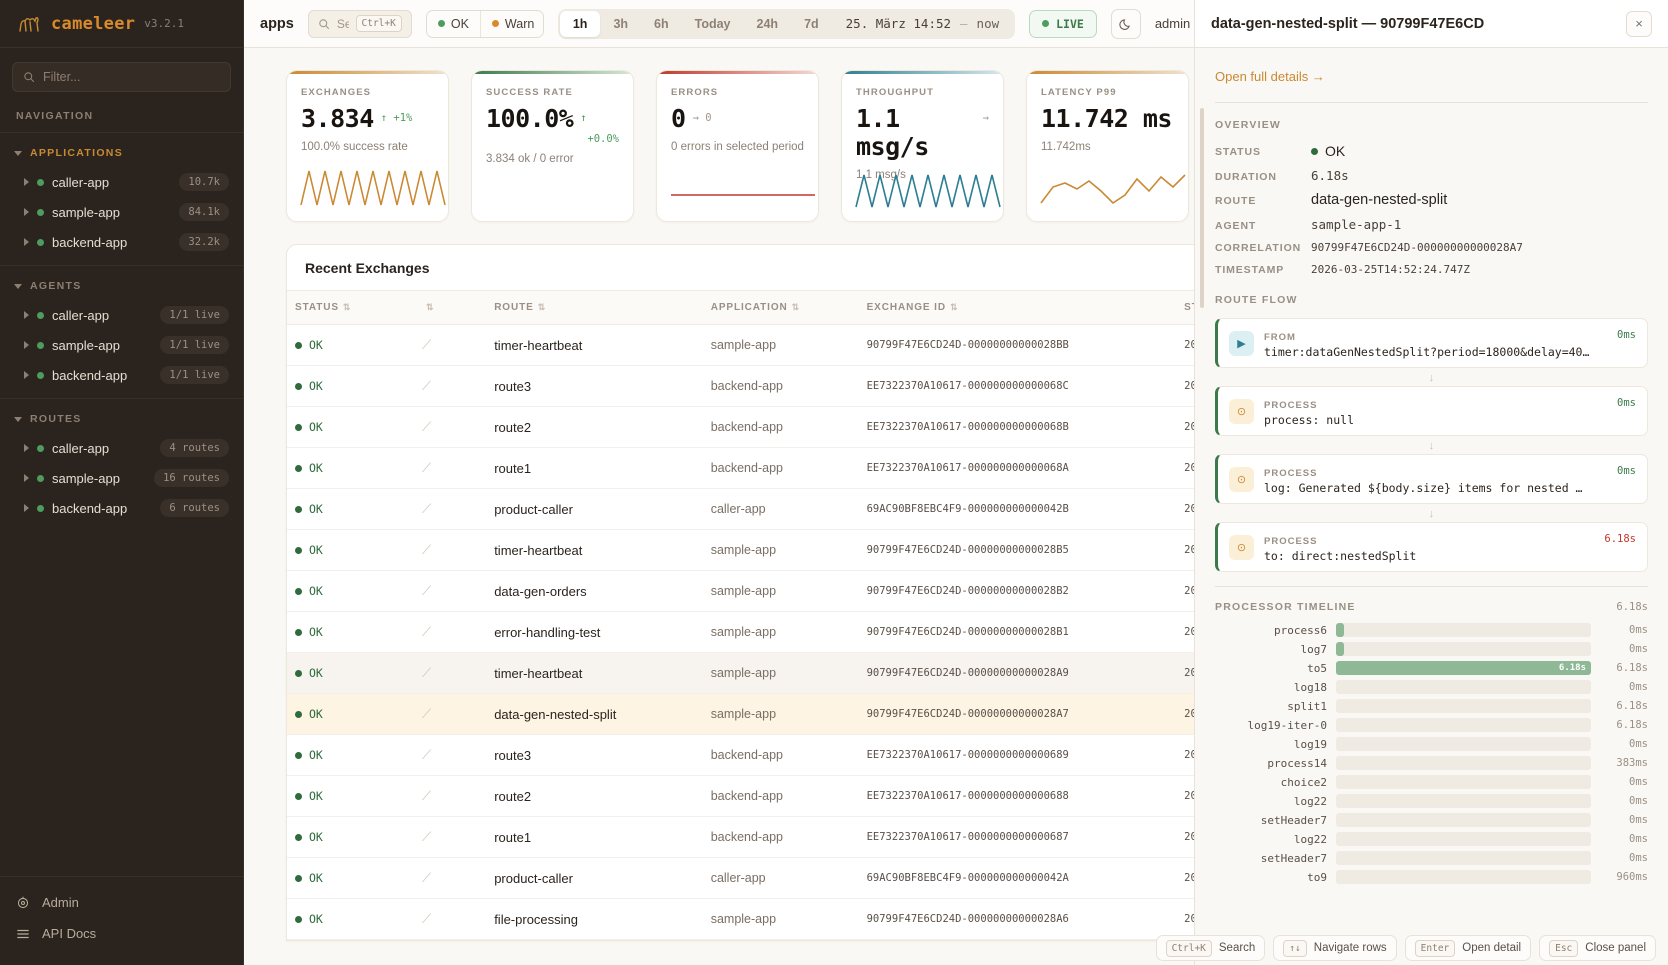 The image size is (1668, 965). I want to click on section-header-routes: ROUTES, so click(121, 421).